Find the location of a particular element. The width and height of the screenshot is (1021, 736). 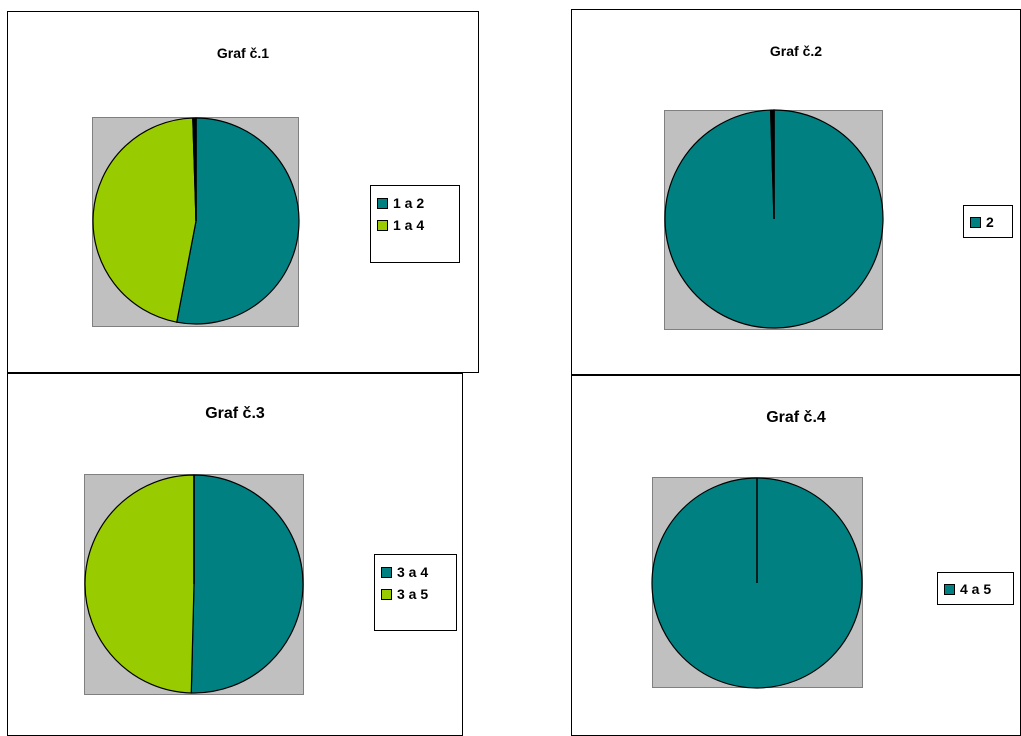

chart-3-legend: 3 a 4 3 a 5 is located at coordinates (415, 592).